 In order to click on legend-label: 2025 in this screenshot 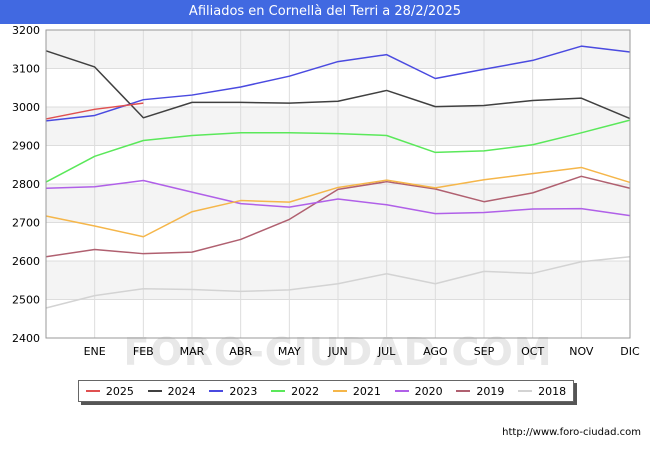, I will do `click(119, 391)`.